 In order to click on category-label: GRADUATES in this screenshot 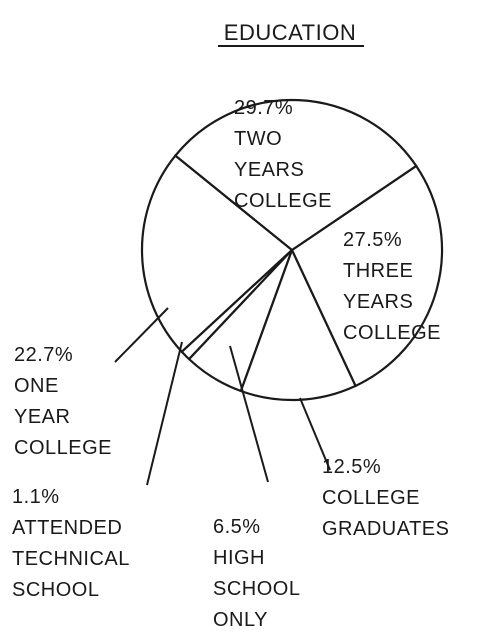, I will do `click(385, 529)`.